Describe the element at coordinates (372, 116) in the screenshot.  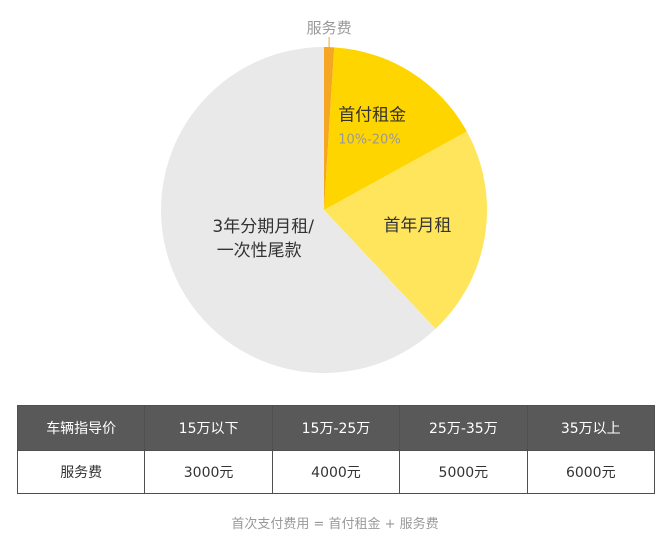
I see `slice-label-down-payment: 首付租金` at that location.